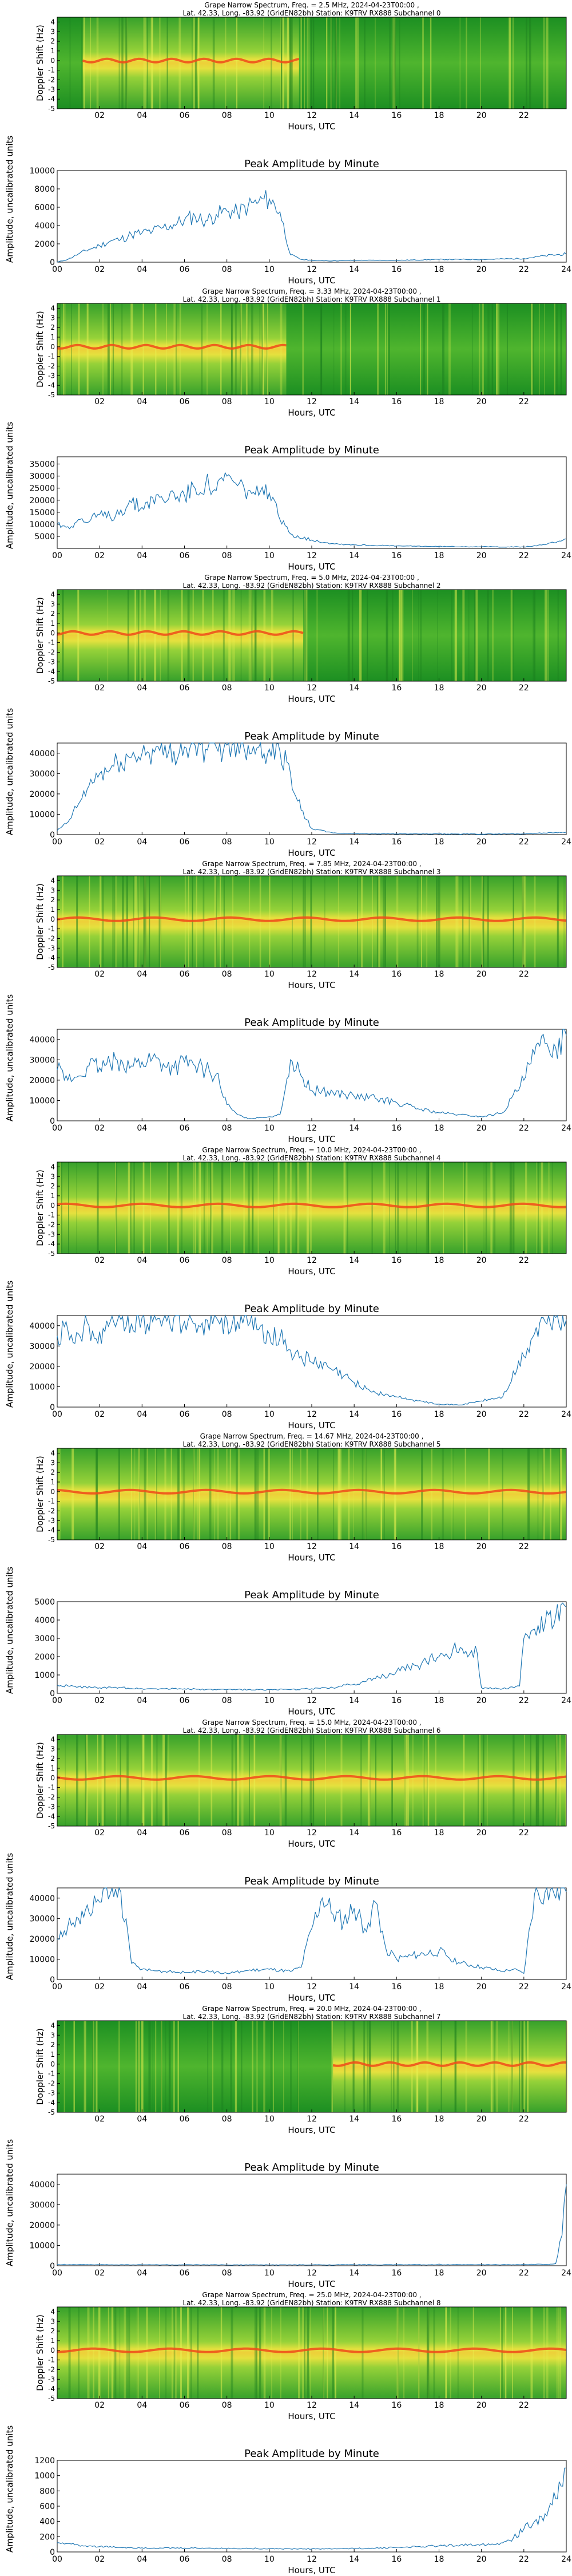 This screenshot has height=2576, width=572. Describe the element at coordinates (52, 2552) in the screenshot. I see `amplitude-y-tick-label: 0` at that location.